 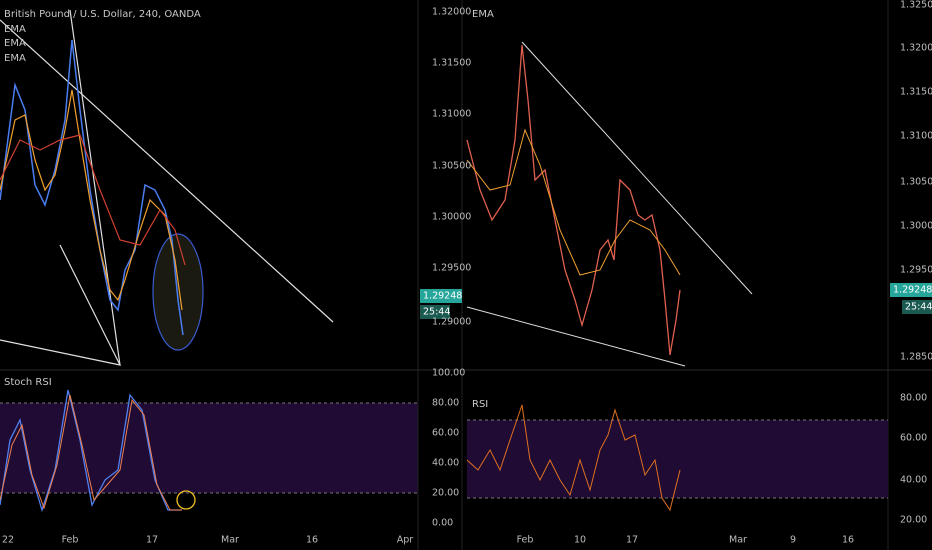 What do you see at coordinates (209, 448) in the screenshot?
I see `stoch-band` at bounding box center [209, 448].